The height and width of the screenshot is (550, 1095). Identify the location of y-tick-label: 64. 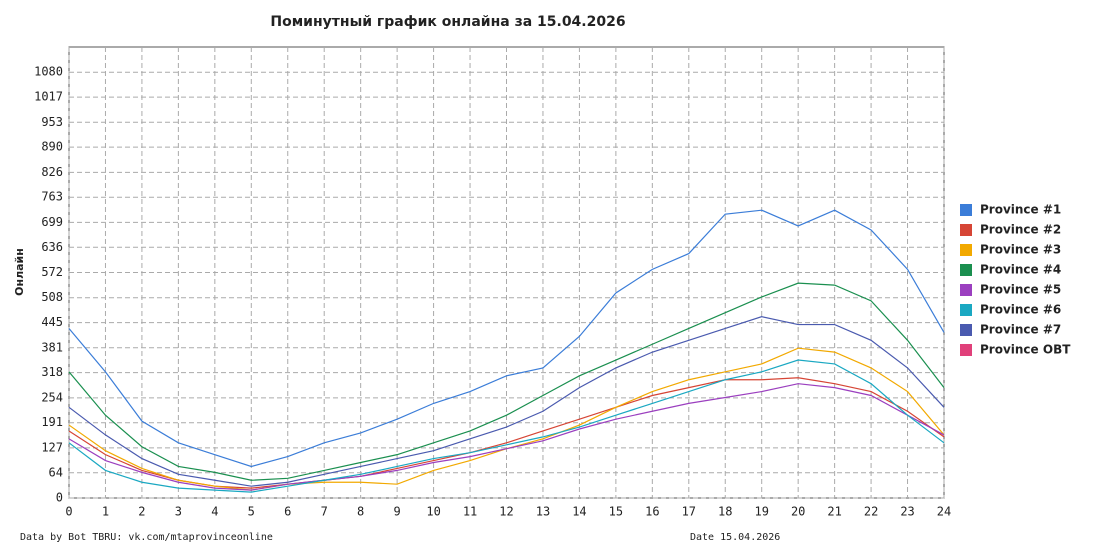
(56, 472).